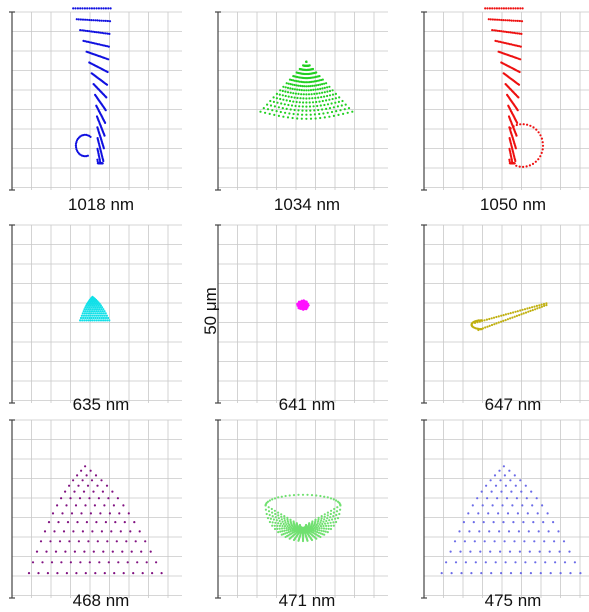  I want to click on wavelength-label: 641 nm, so click(307, 404).